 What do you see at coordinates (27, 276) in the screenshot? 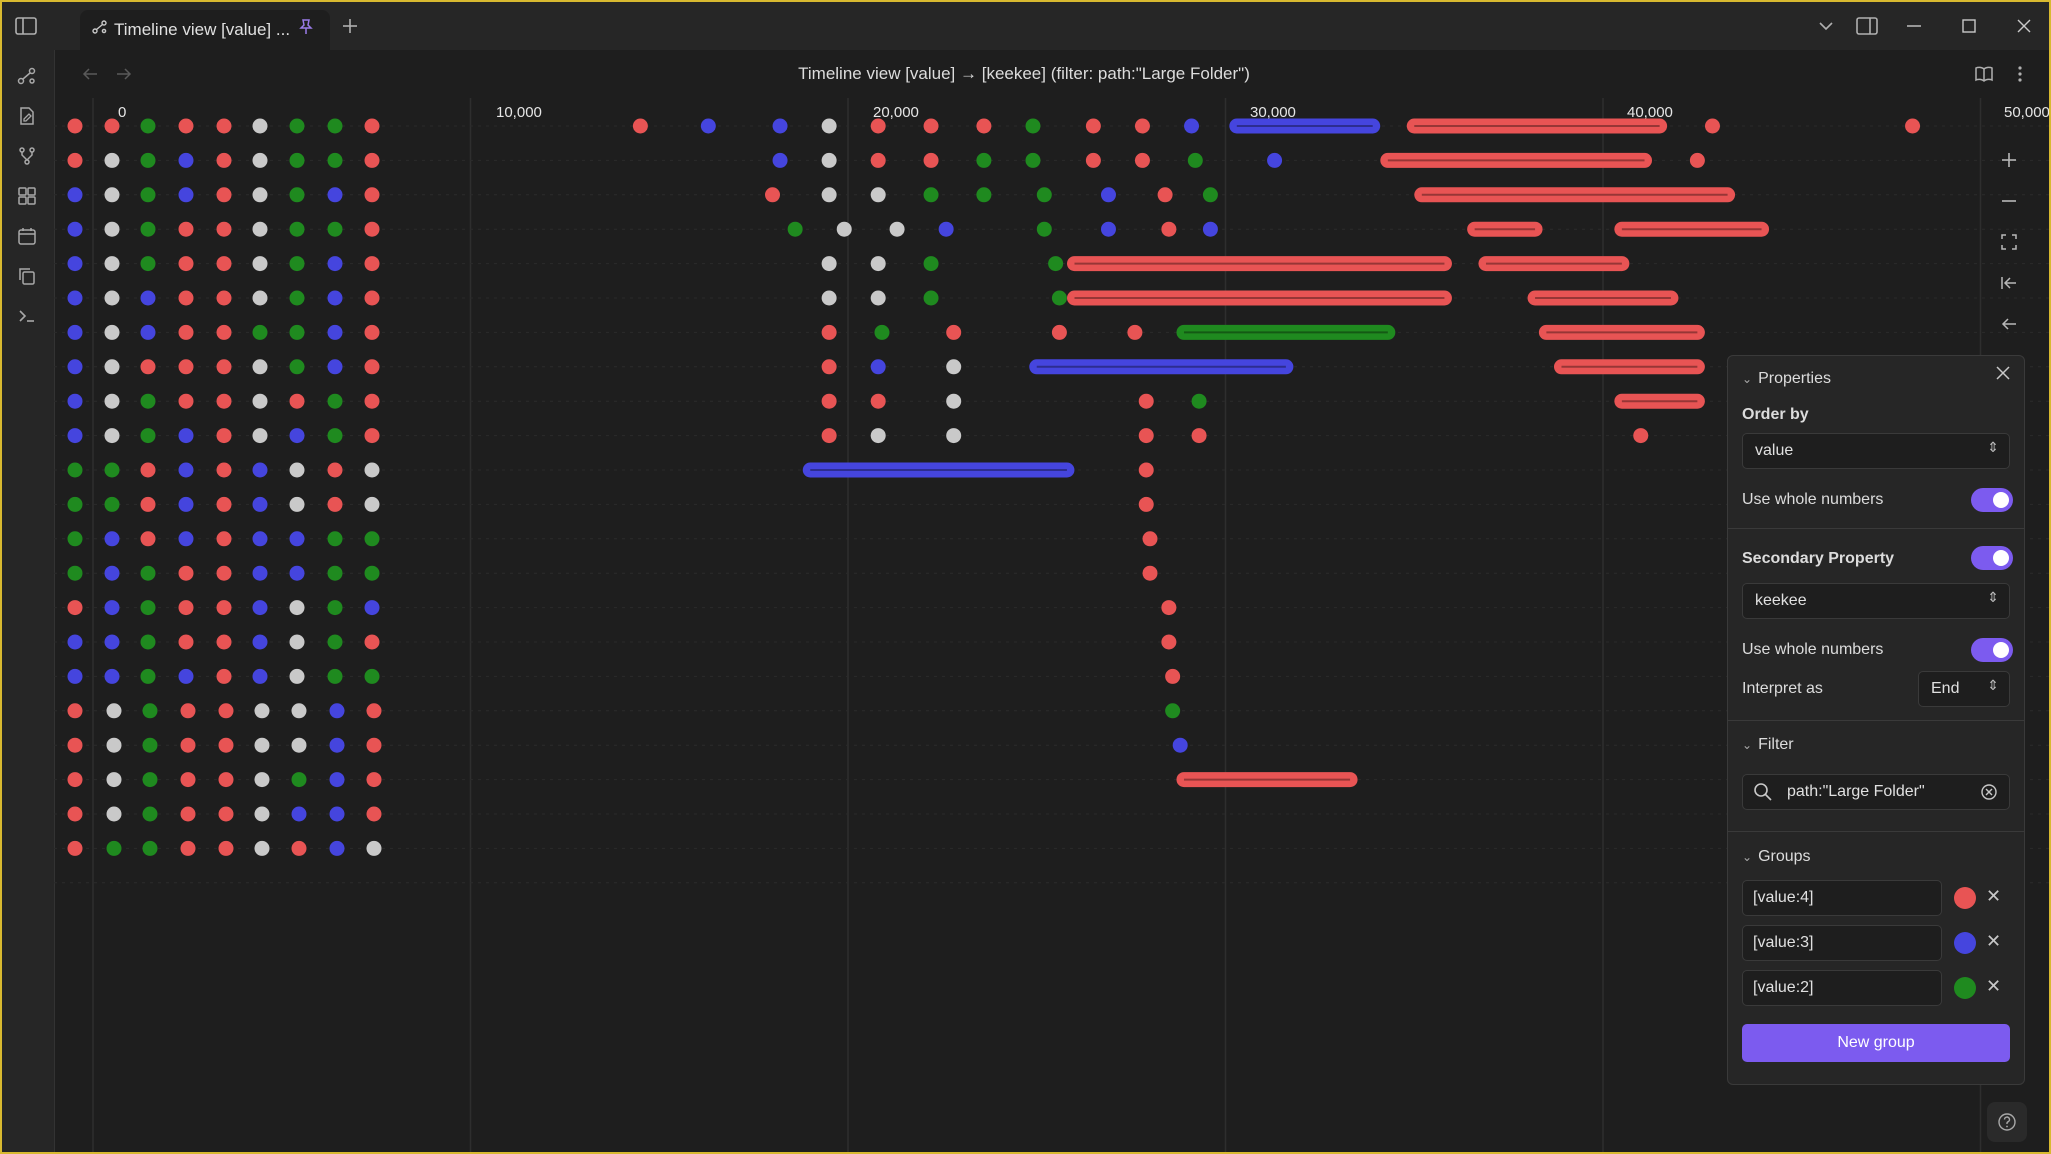
I see `copy-icon` at bounding box center [27, 276].